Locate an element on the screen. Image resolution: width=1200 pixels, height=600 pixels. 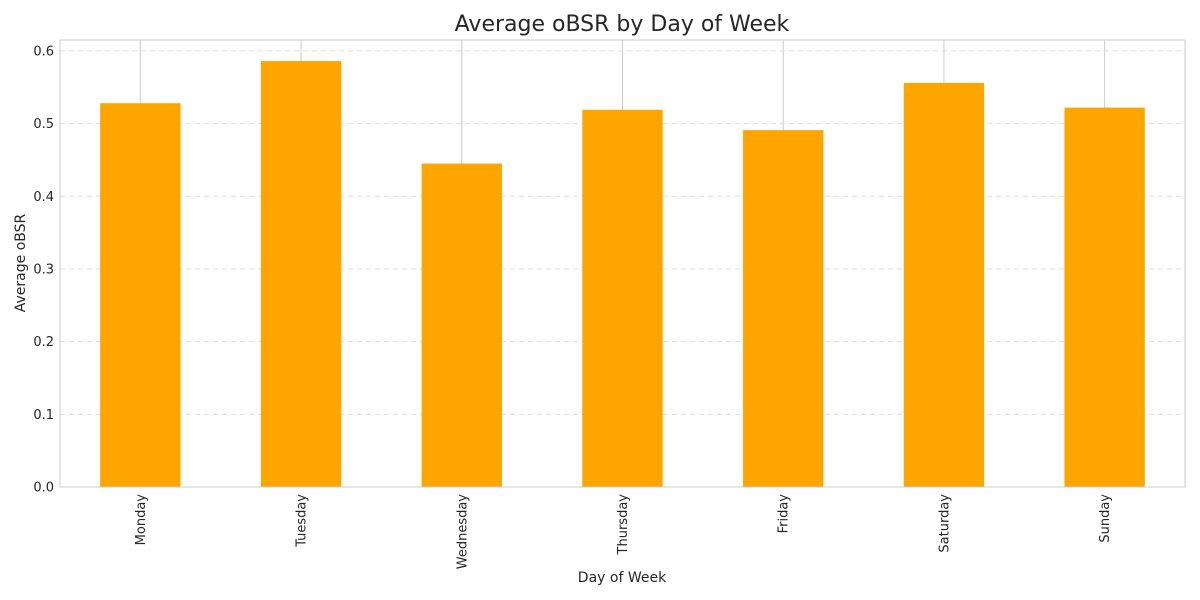
bar-sunday is located at coordinates (1104, 297).